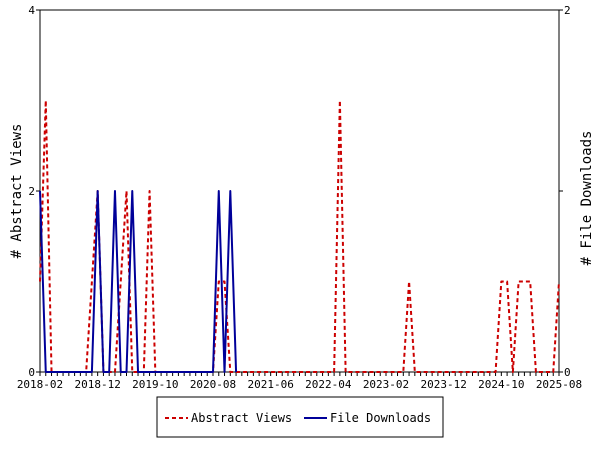 This screenshot has height=450, width=600. I want to click on y-left-axis: 0 2 4, so click(34, 191).